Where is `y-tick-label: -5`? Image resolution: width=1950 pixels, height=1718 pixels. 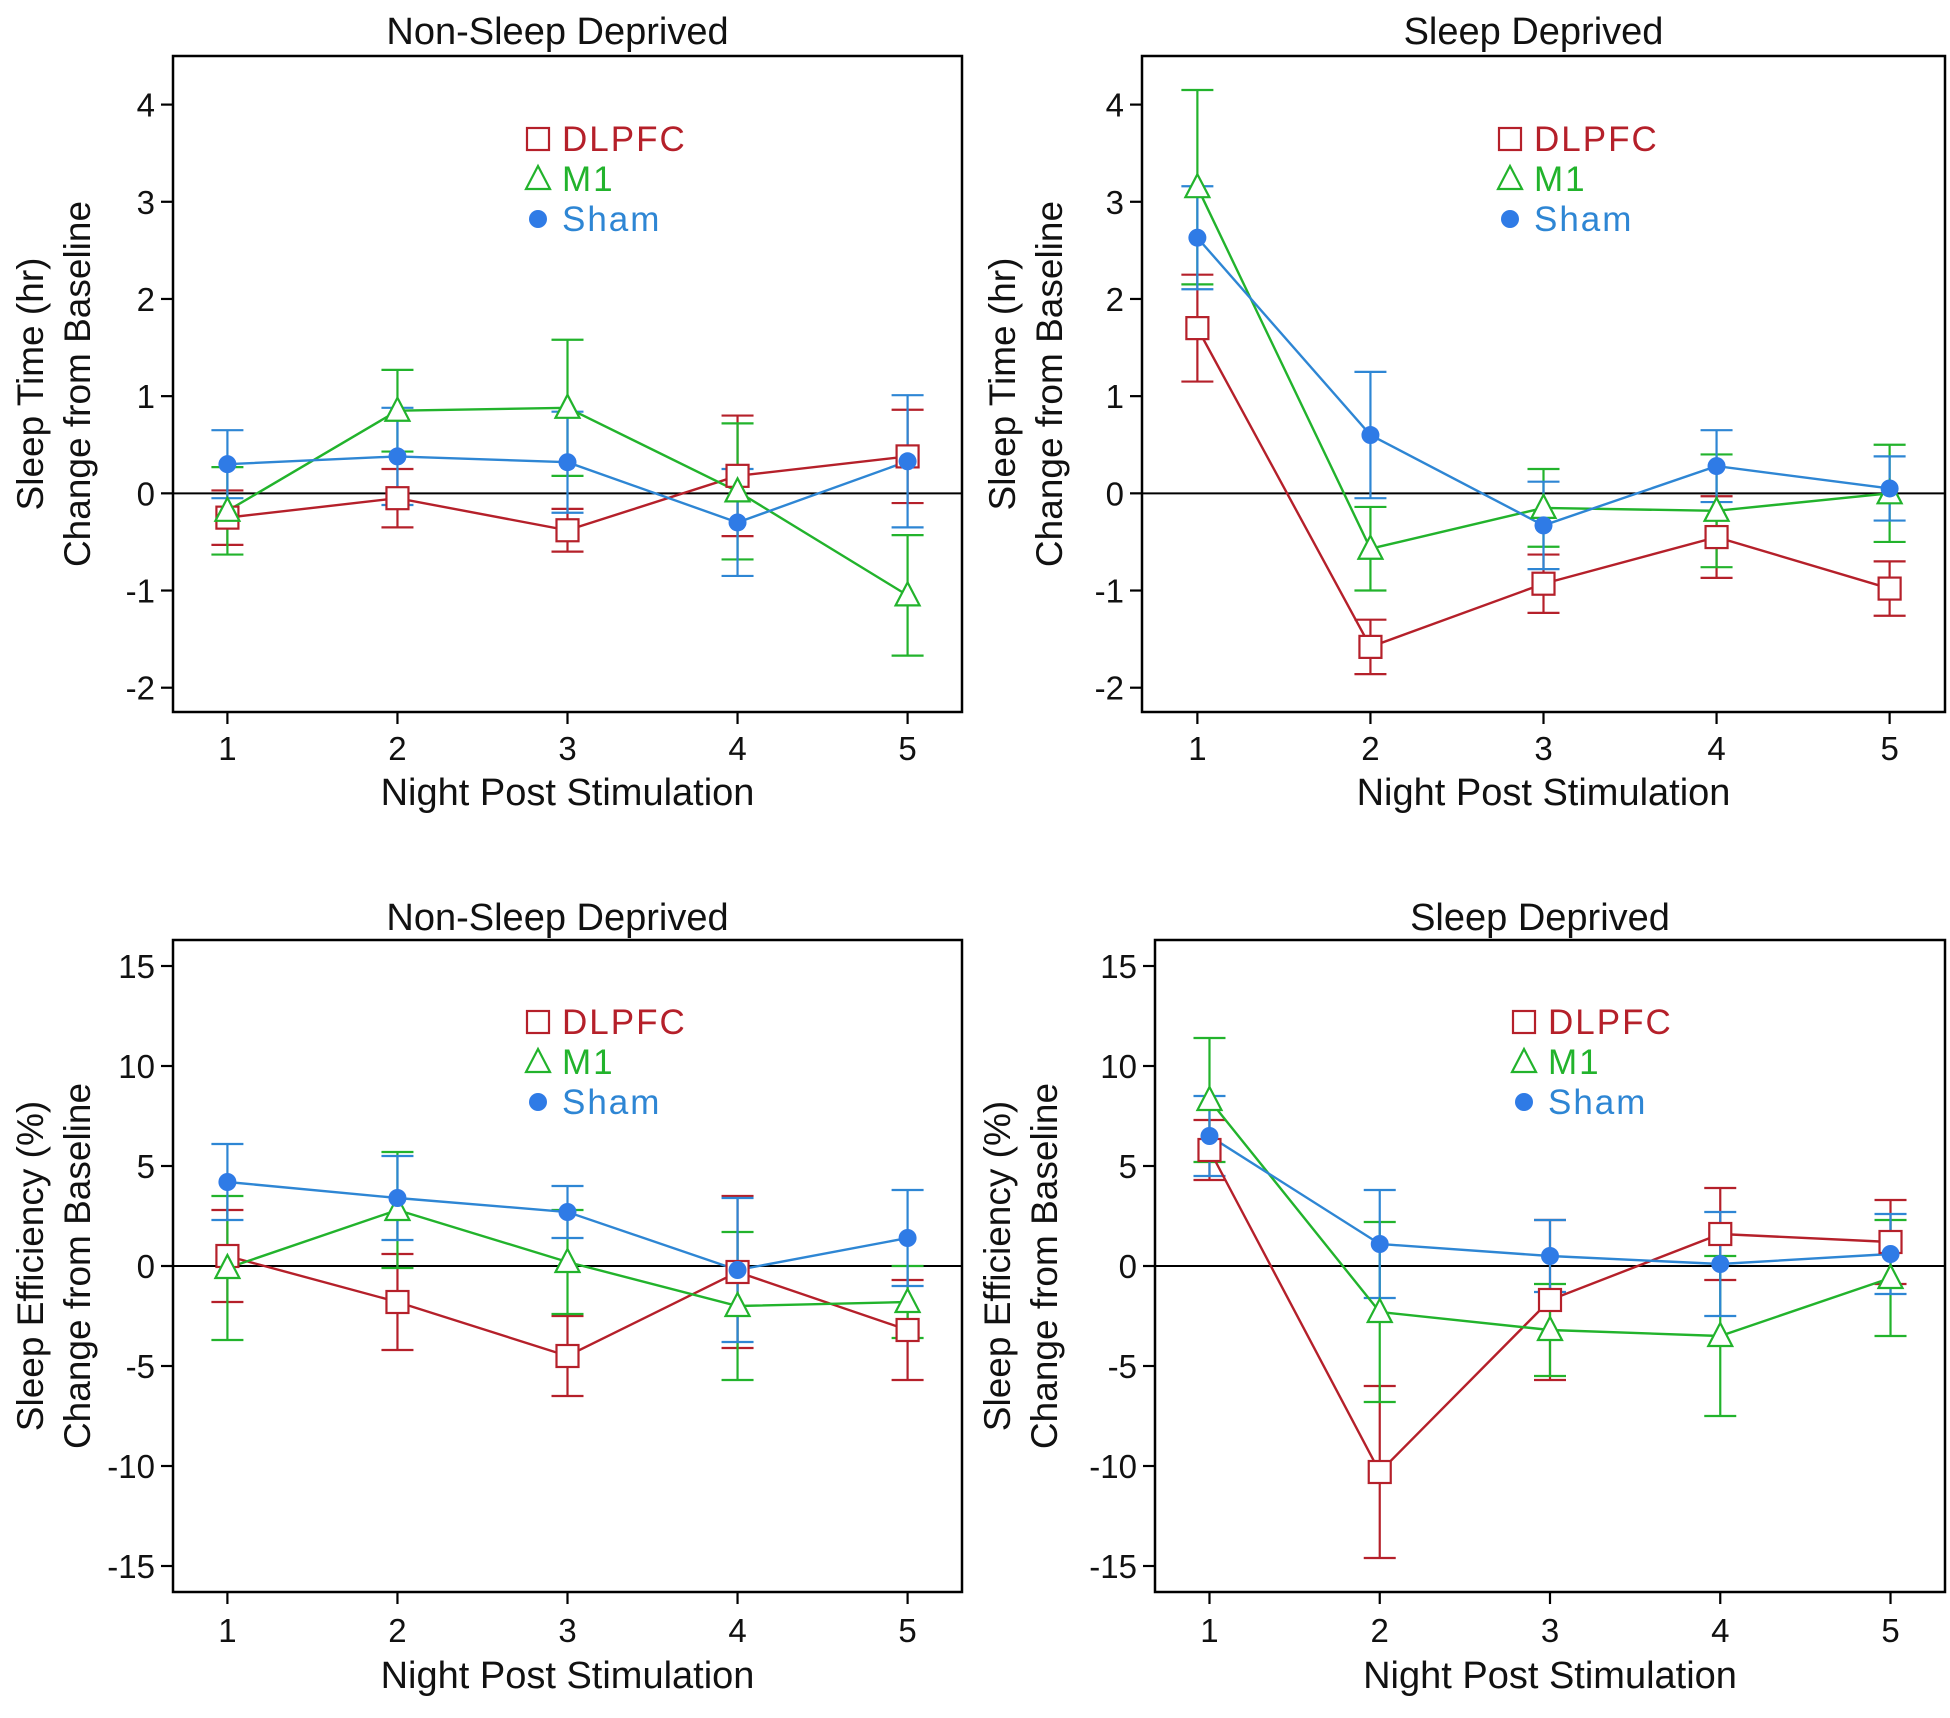
y-tick-label: -5 is located at coordinates (1122, 1366).